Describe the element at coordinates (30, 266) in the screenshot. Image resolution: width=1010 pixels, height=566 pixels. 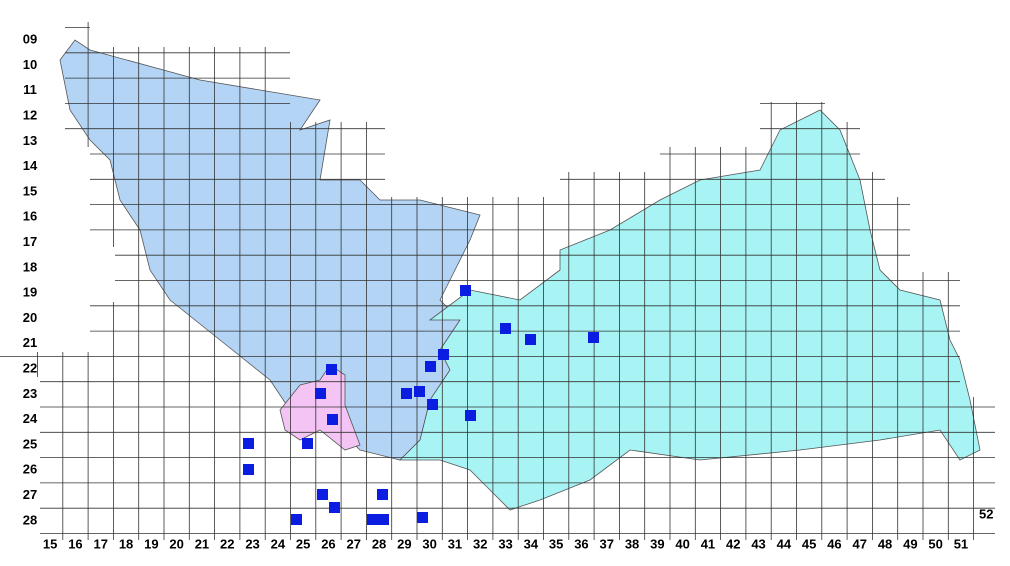
I see `row-label: 18` at that location.